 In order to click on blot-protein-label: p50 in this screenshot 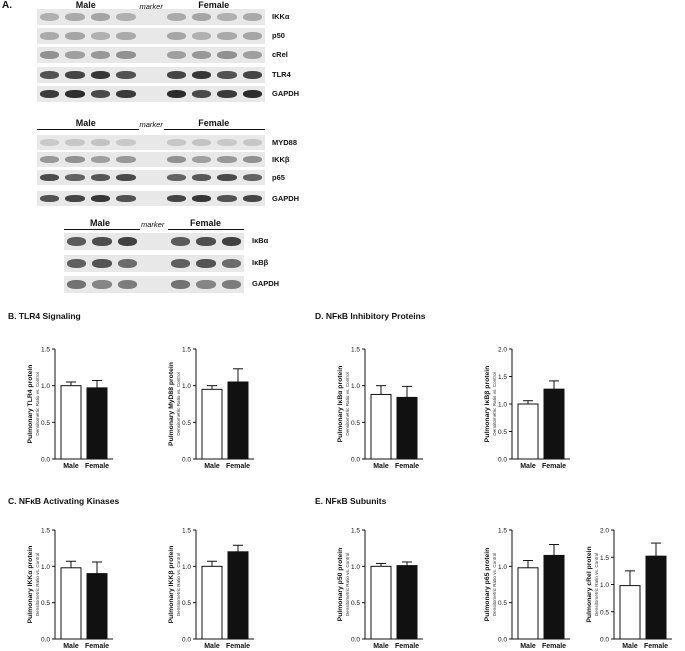, I will do `click(278, 35)`.